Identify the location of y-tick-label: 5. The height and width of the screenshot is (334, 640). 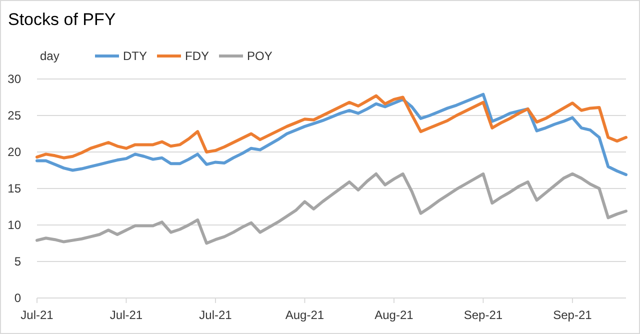
(18, 261).